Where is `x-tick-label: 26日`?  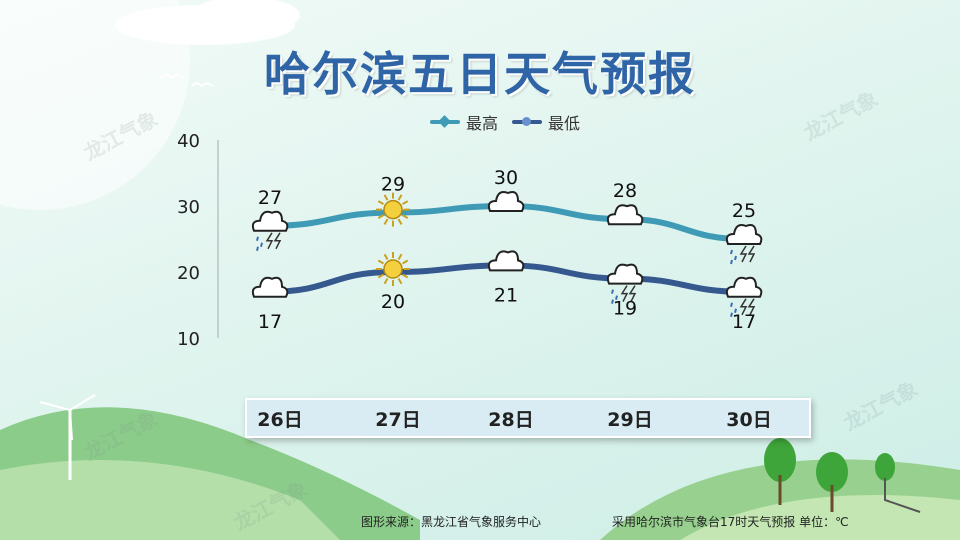
x-tick-label: 26日 is located at coordinates (280, 420).